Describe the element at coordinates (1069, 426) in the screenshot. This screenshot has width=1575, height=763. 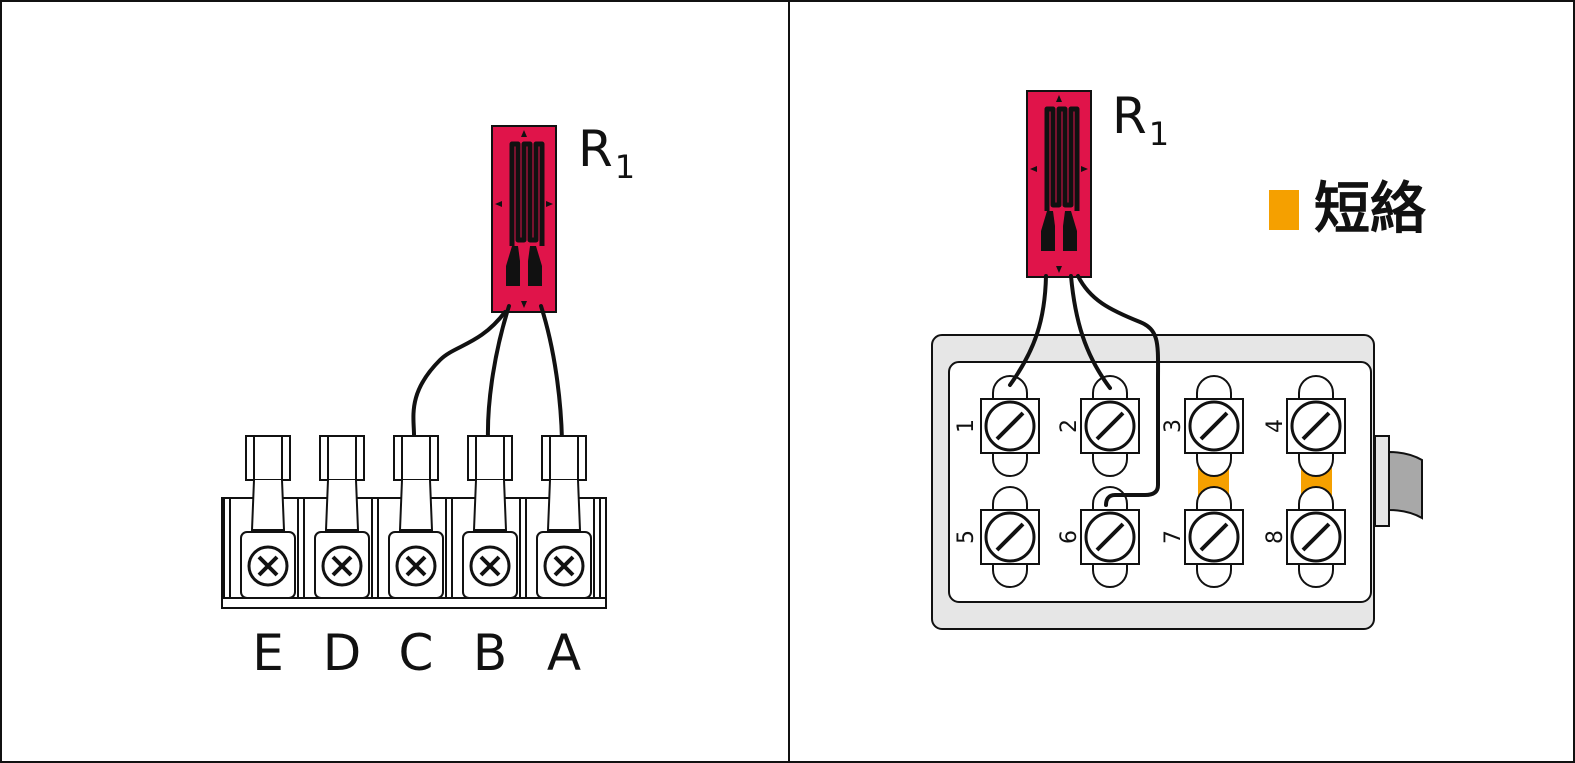
I see `terminal-num-2: 2` at that location.